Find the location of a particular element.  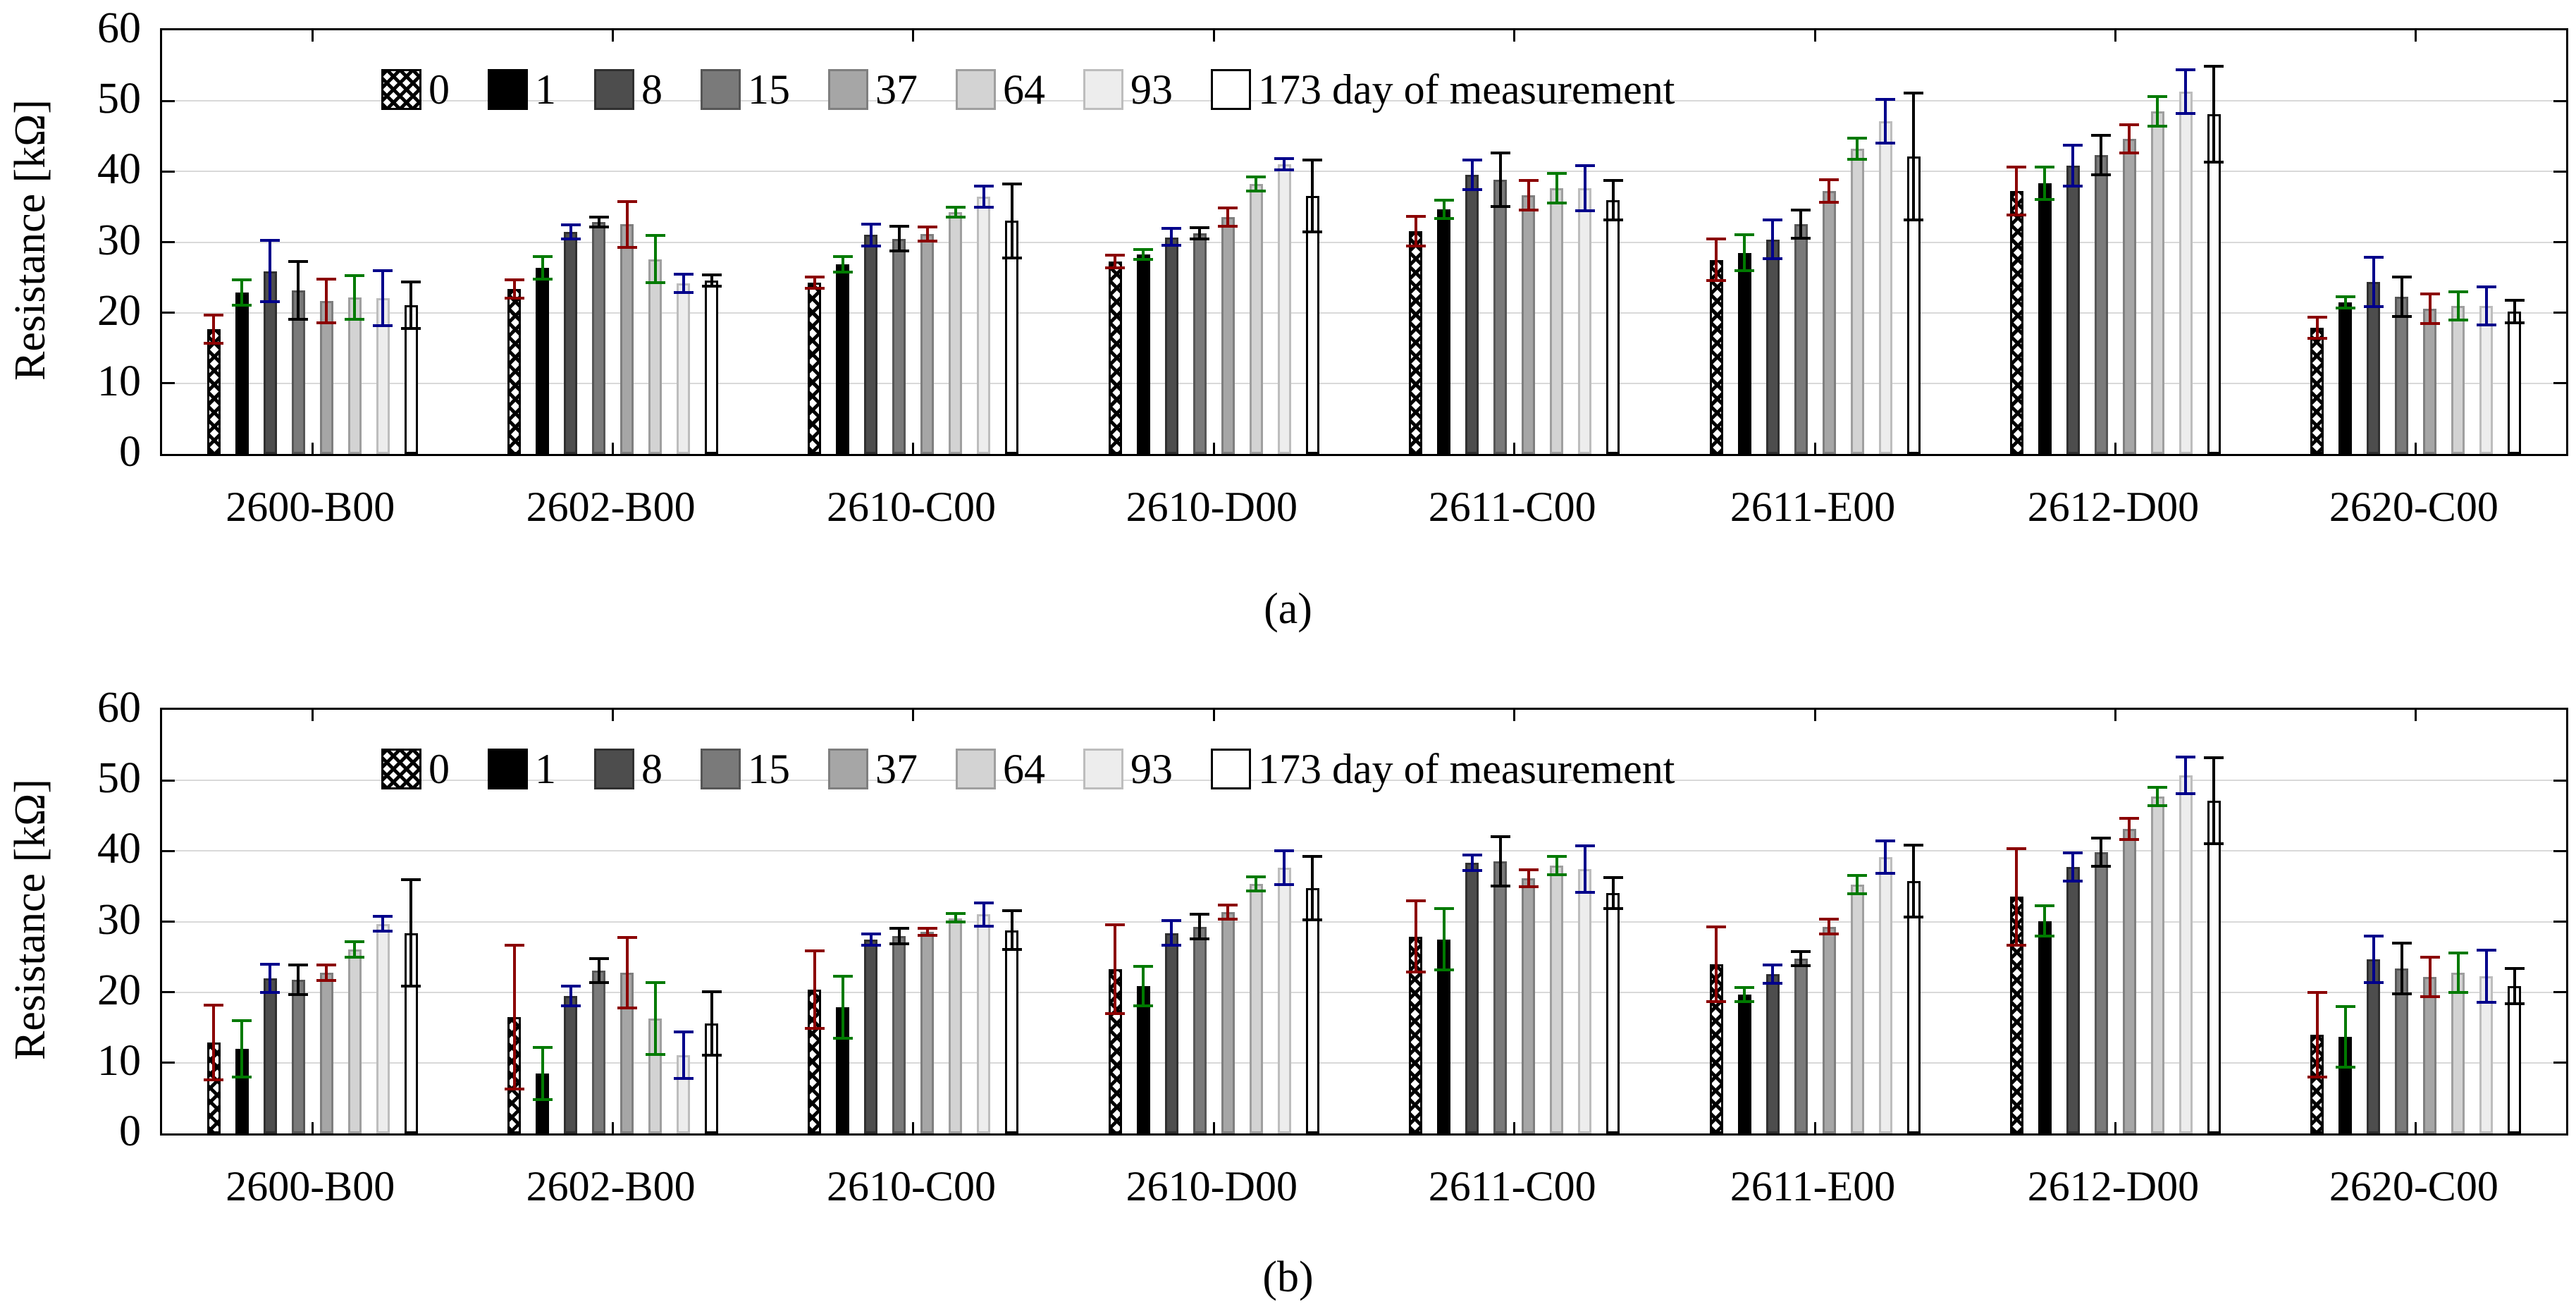

y-tick-left is located at coordinates (168, 992).